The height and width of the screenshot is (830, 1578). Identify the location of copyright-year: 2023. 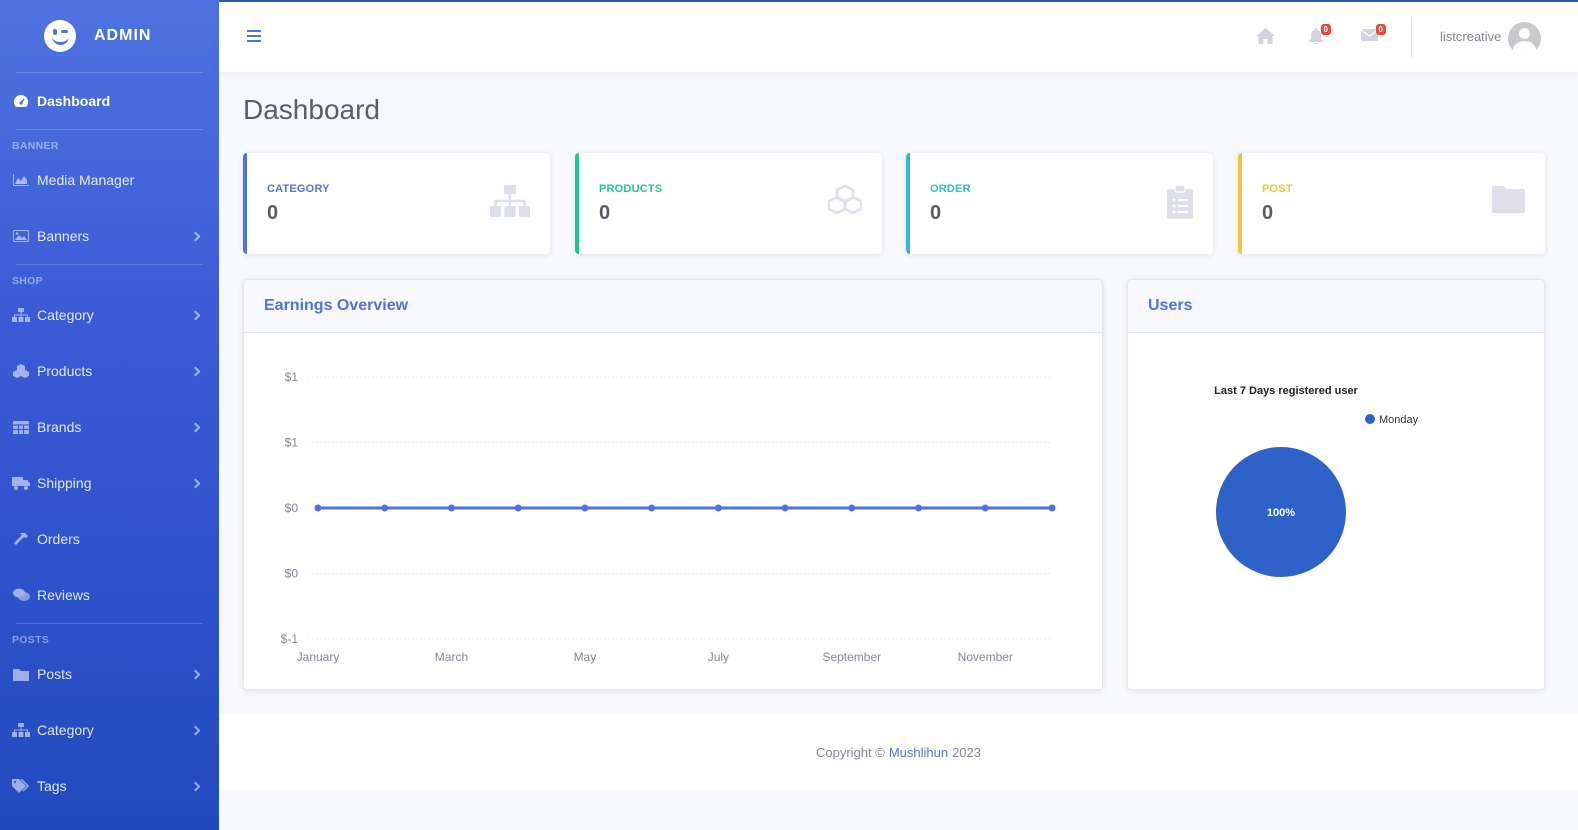
(966, 752).